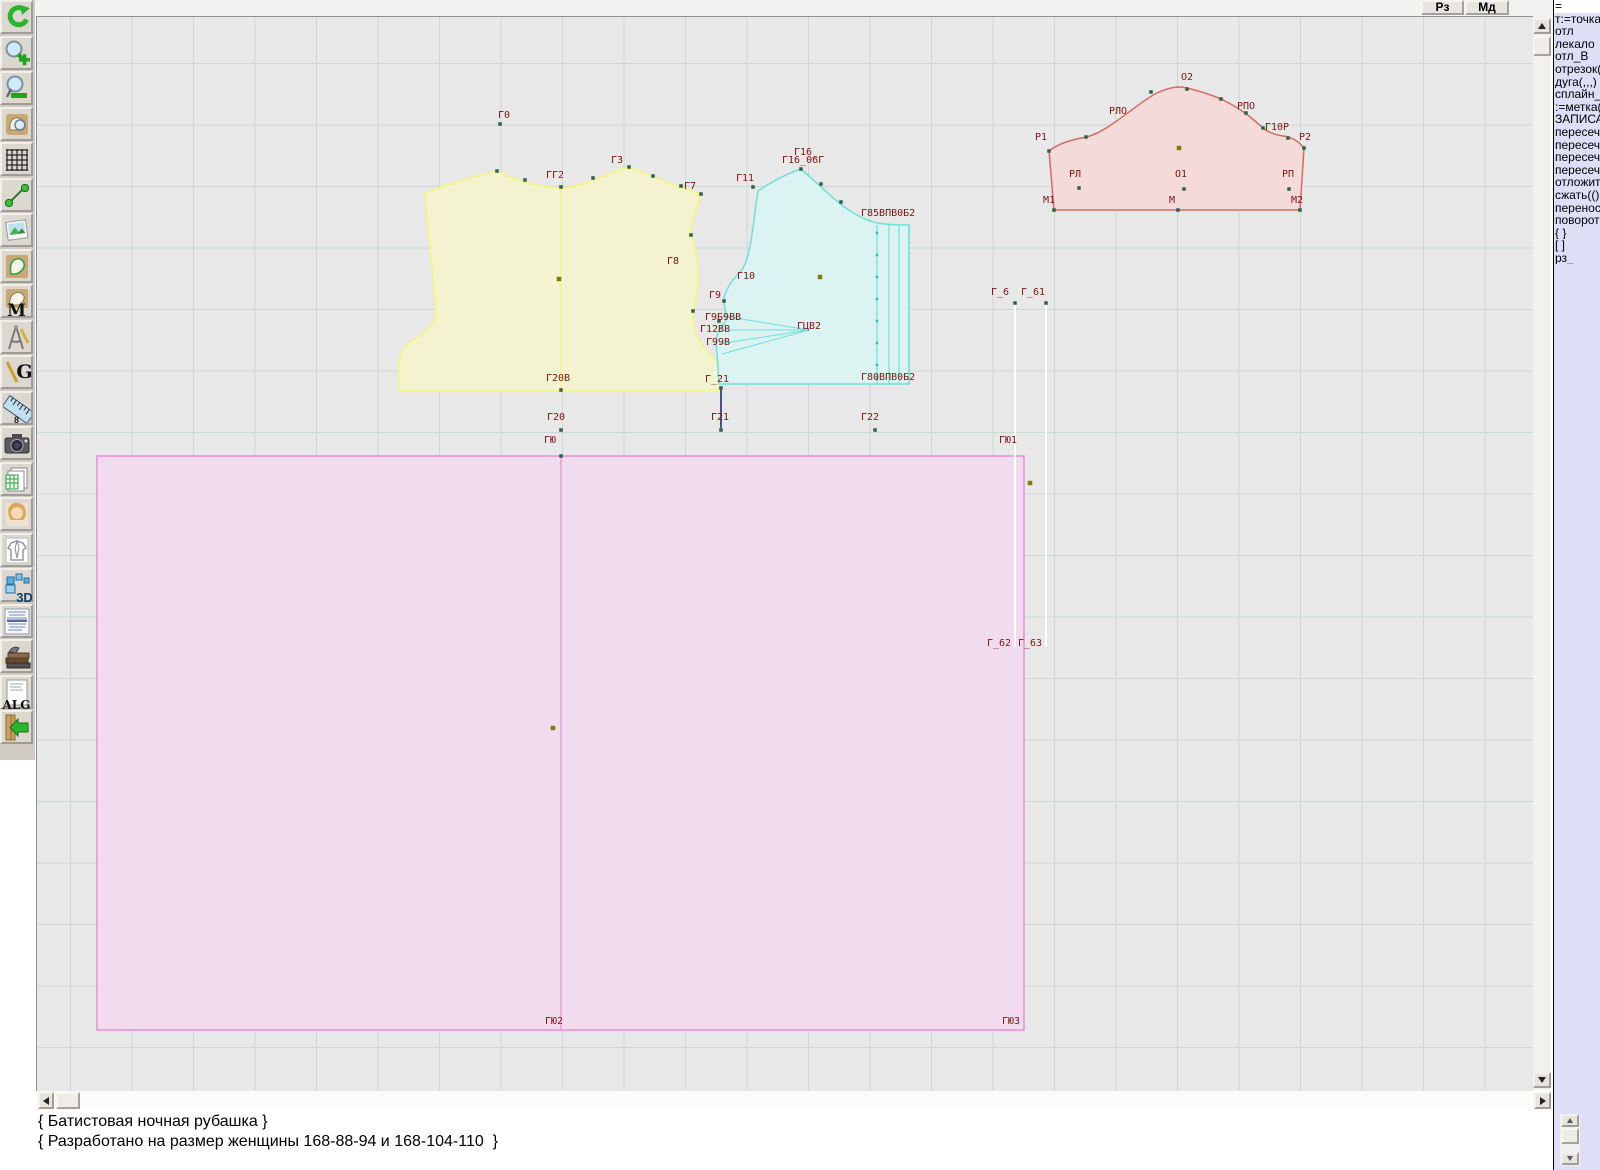 The image size is (1600, 1170). What do you see at coordinates (16, 514) in the screenshot?
I see `portrait-icon` at bounding box center [16, 514].